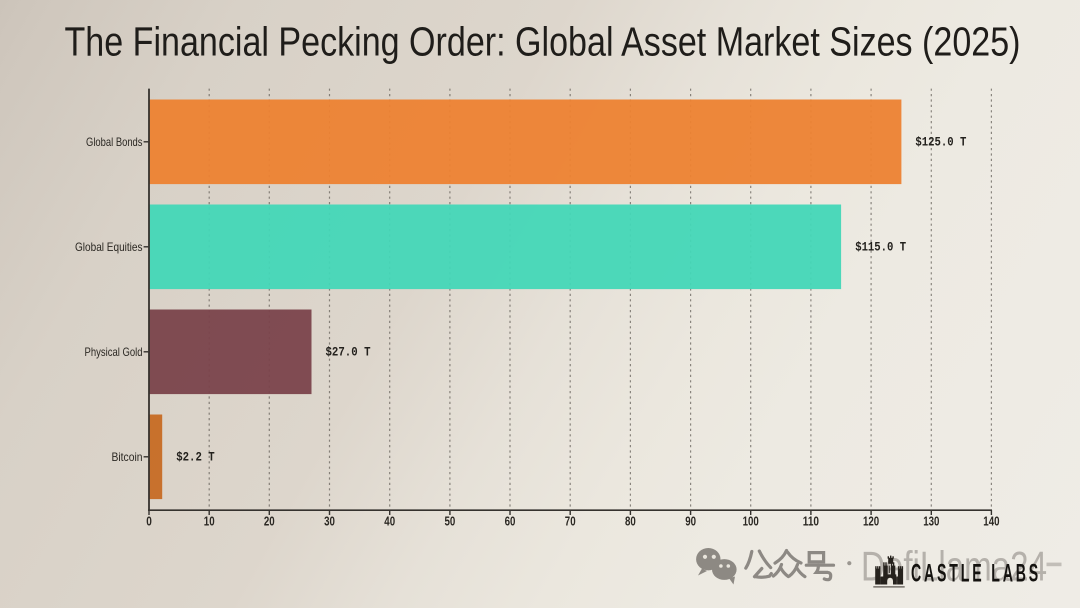 This screenshot has height=613, width=1080. What do you see at coordinates (450, 520) in the screenshot?
I see `svg-text: 50` at bounding box center [450, 520].